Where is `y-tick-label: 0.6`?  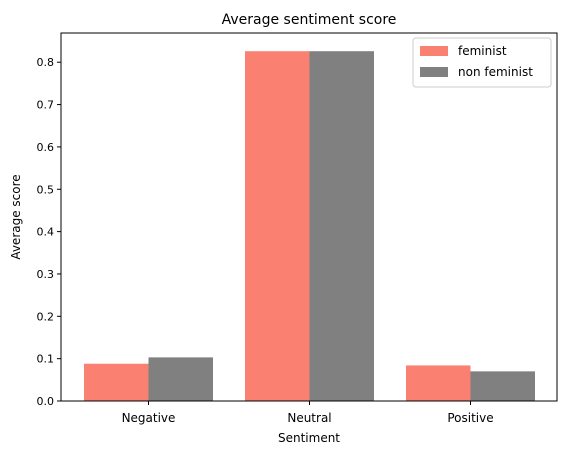 y-tick-label: 0.6 is located at coordinates (46, 147).